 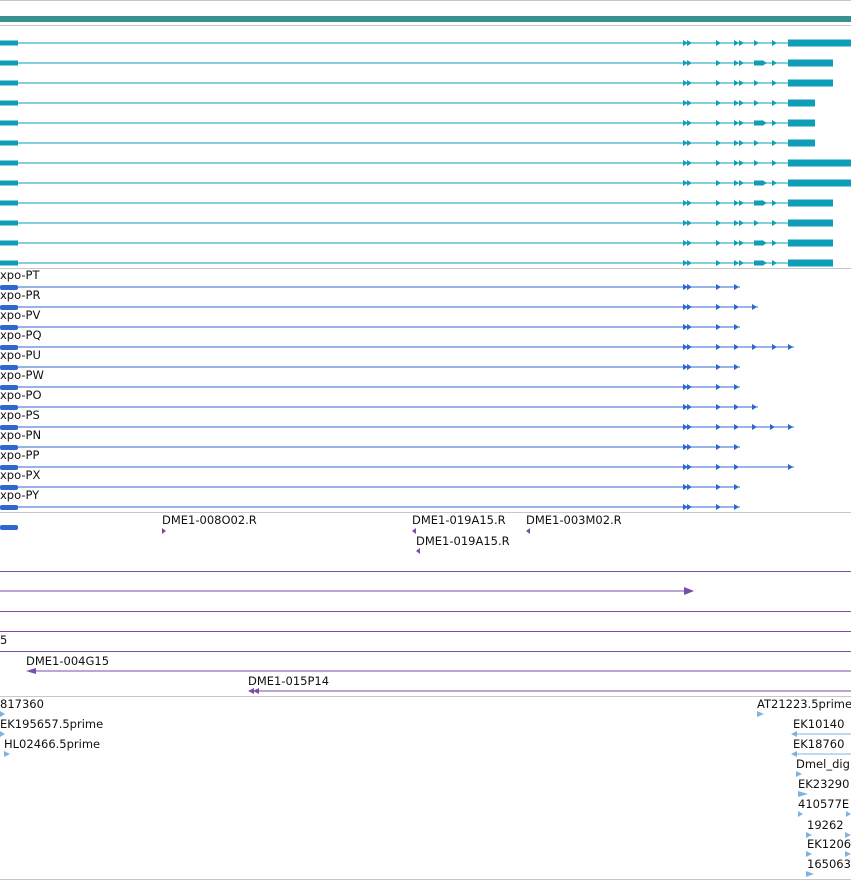 I want to click on cds-row: xpo-PQ, so click(x=397, y=349).